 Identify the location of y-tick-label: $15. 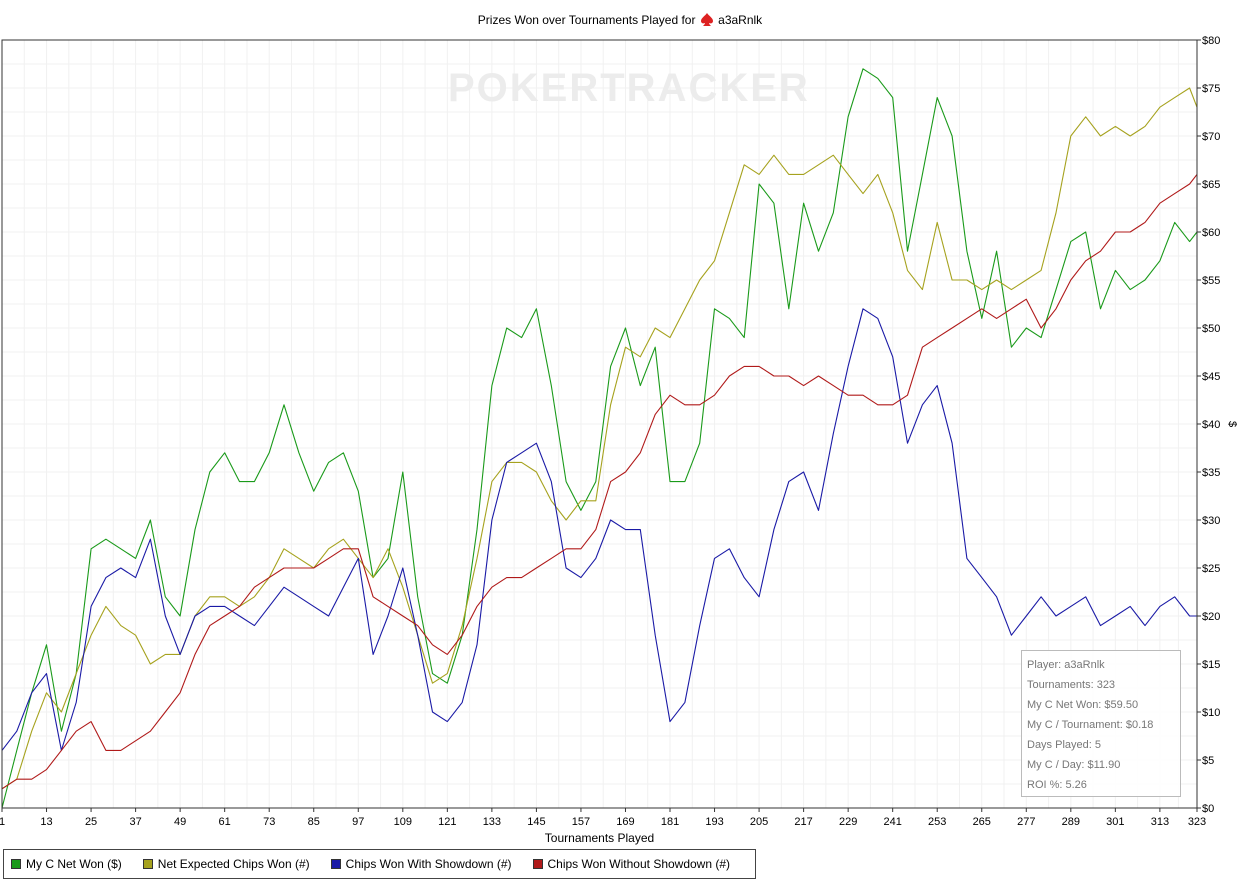
(1211, 665).